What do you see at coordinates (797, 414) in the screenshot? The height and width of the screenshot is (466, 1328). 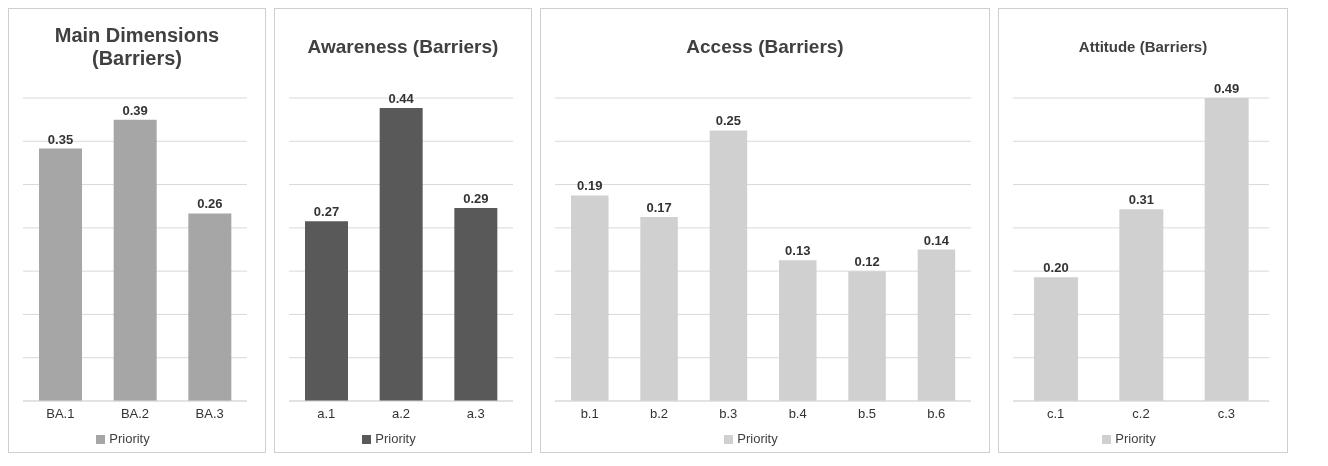 I see `x-tick-label: b.4` at bounding box center [797, 414].